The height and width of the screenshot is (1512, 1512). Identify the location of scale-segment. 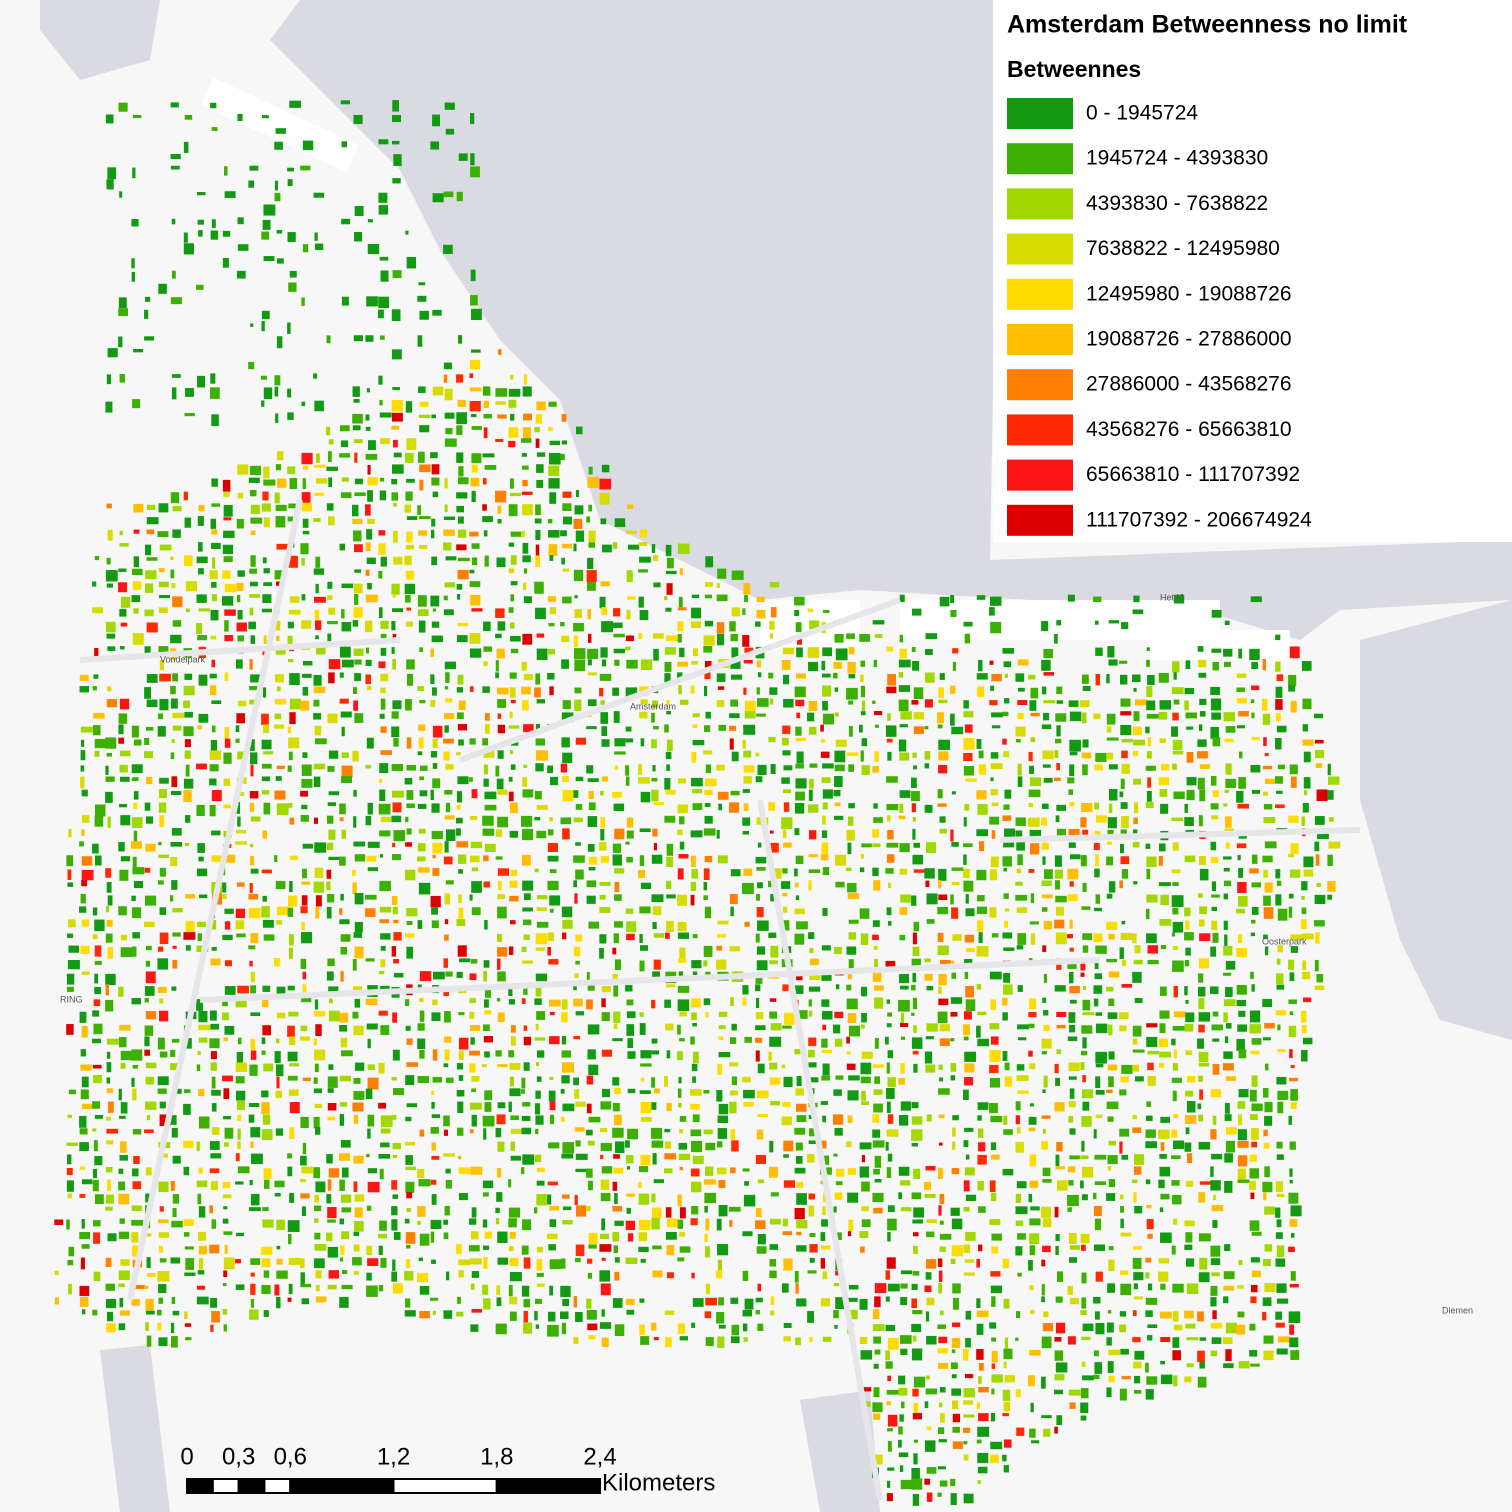
(445, 1486).